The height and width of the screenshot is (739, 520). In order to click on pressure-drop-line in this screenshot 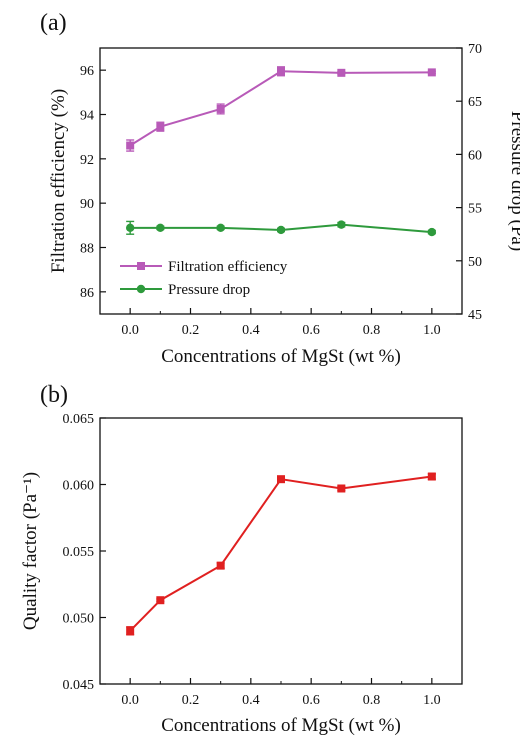, I will do `click(281, 228)`.